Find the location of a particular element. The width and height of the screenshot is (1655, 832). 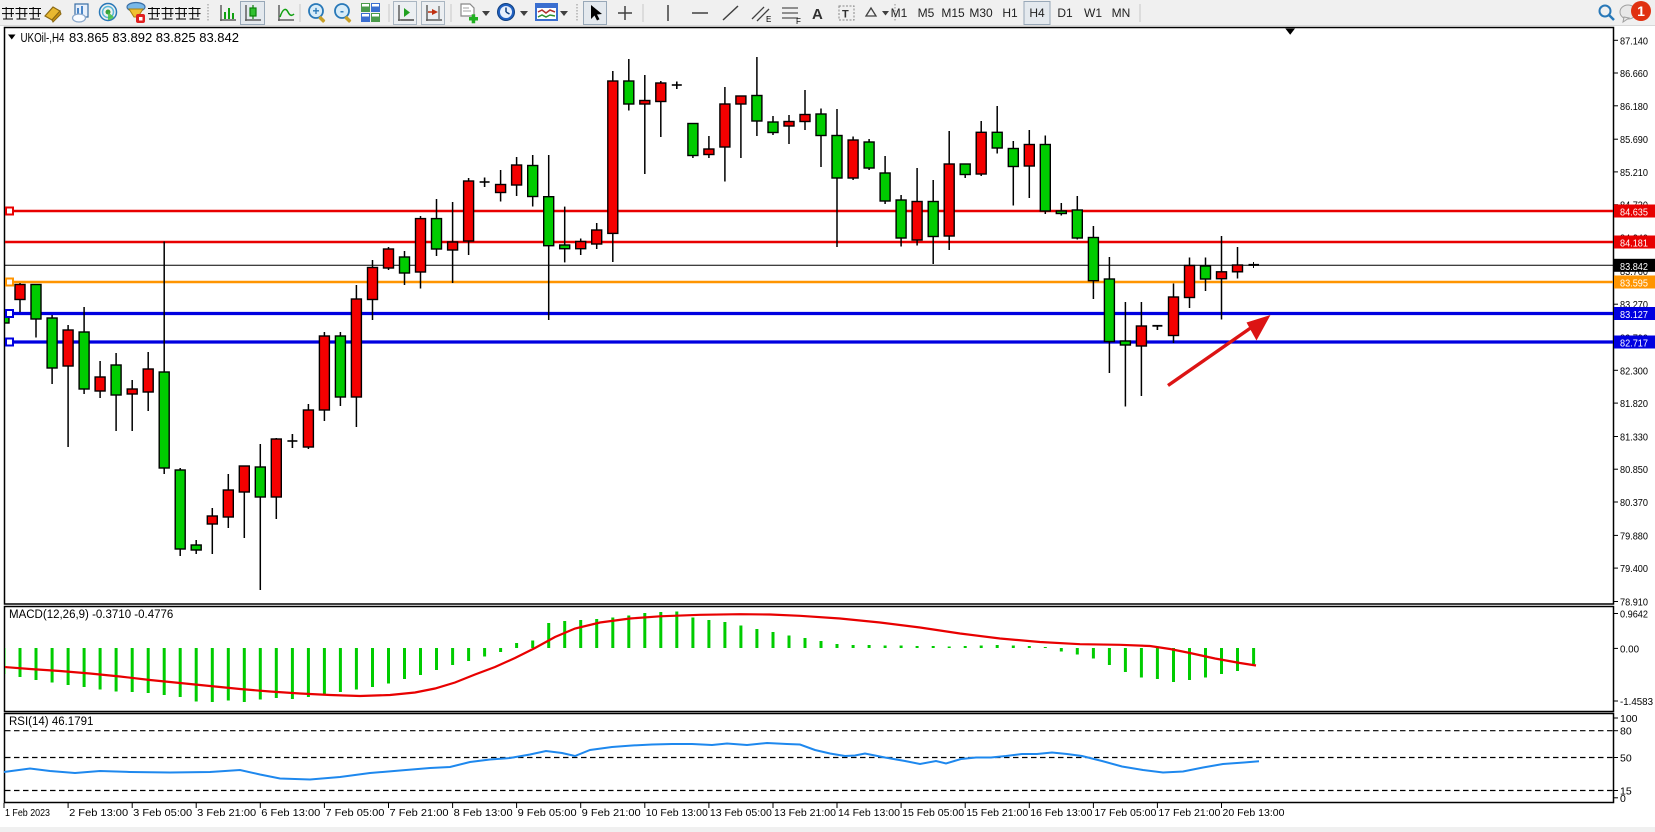

svg-text: 80 is located at coordinates (1626, 732).